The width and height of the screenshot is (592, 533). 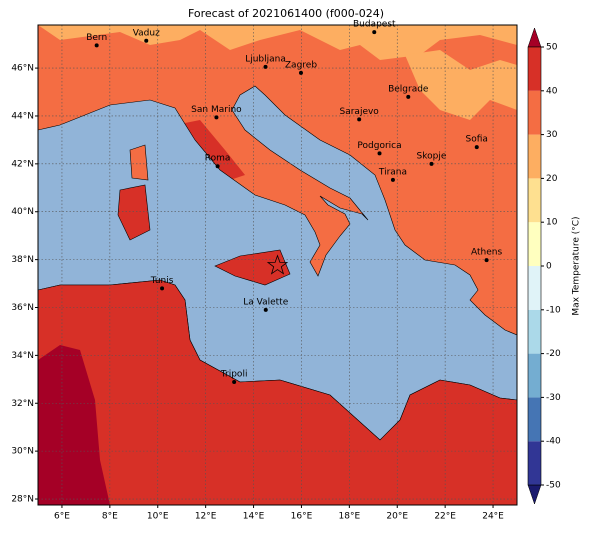 I want to click on x-tick-label: 6°E, so click(x=62, y=517).